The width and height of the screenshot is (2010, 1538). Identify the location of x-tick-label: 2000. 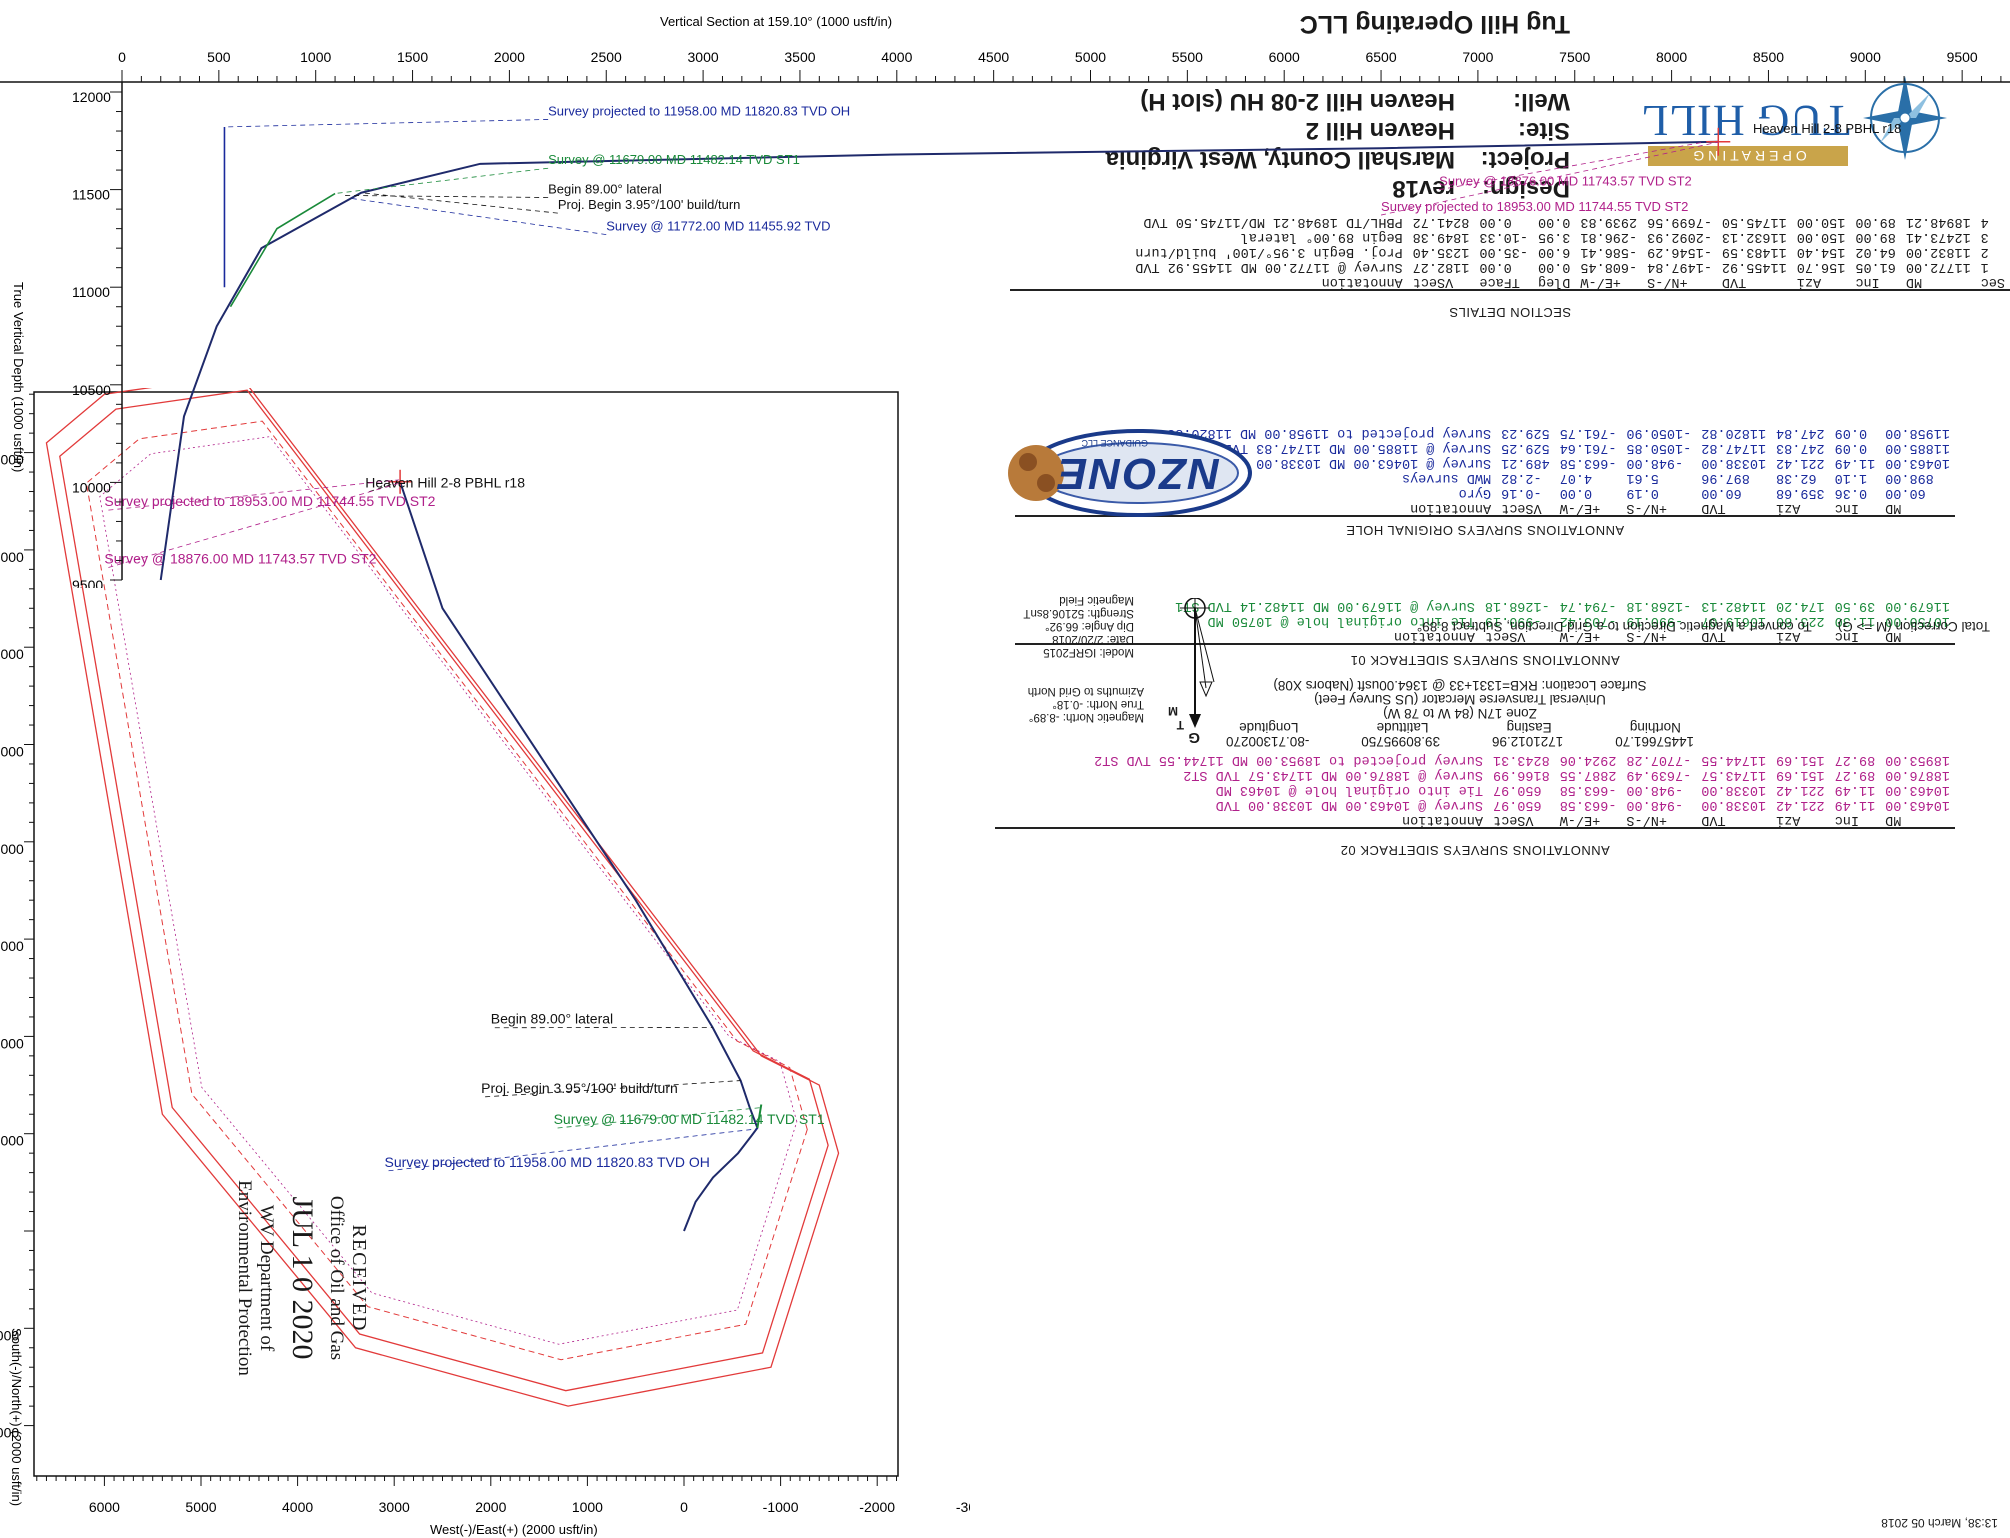
(490, 1507).